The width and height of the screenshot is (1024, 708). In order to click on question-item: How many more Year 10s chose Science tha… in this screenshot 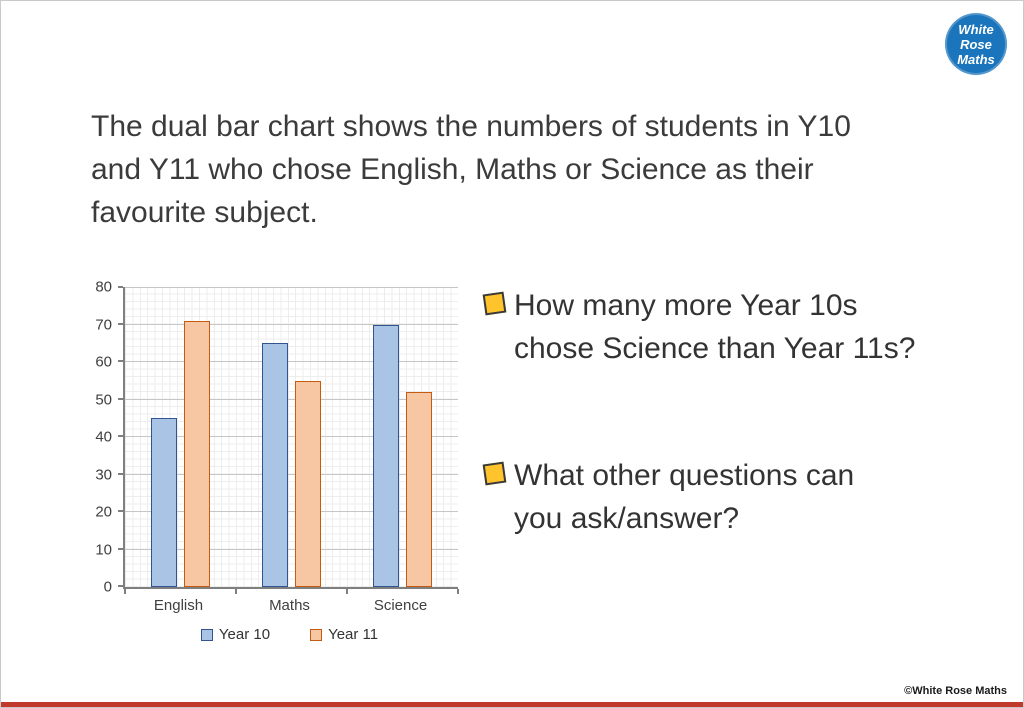, I will do `click(733, 327)`.